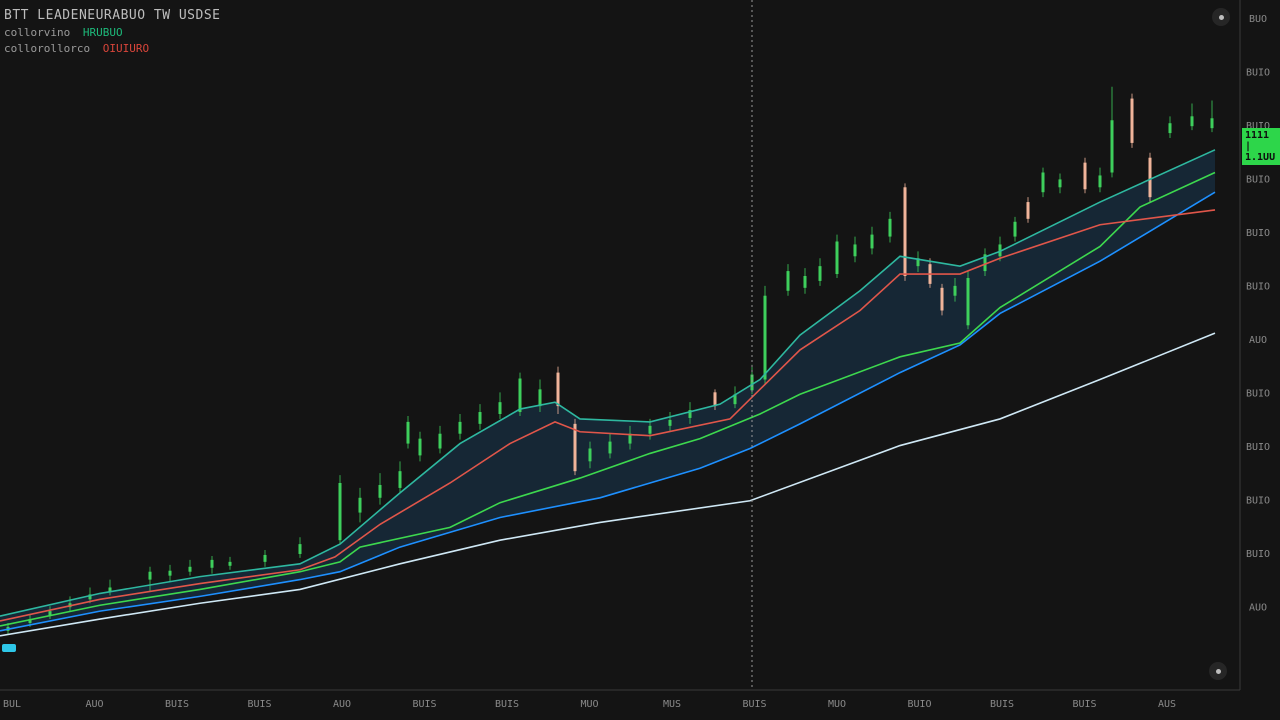  Describe the element at coordinates (37, 32) in the screenshot. I see `legend-label-1: collorvino` at that location.